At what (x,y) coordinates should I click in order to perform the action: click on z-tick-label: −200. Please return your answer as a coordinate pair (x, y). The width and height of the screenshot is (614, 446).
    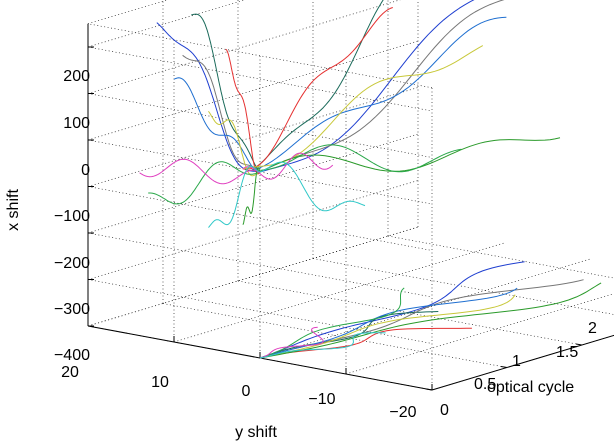
    Looking at the image, I should click on (72, 263).